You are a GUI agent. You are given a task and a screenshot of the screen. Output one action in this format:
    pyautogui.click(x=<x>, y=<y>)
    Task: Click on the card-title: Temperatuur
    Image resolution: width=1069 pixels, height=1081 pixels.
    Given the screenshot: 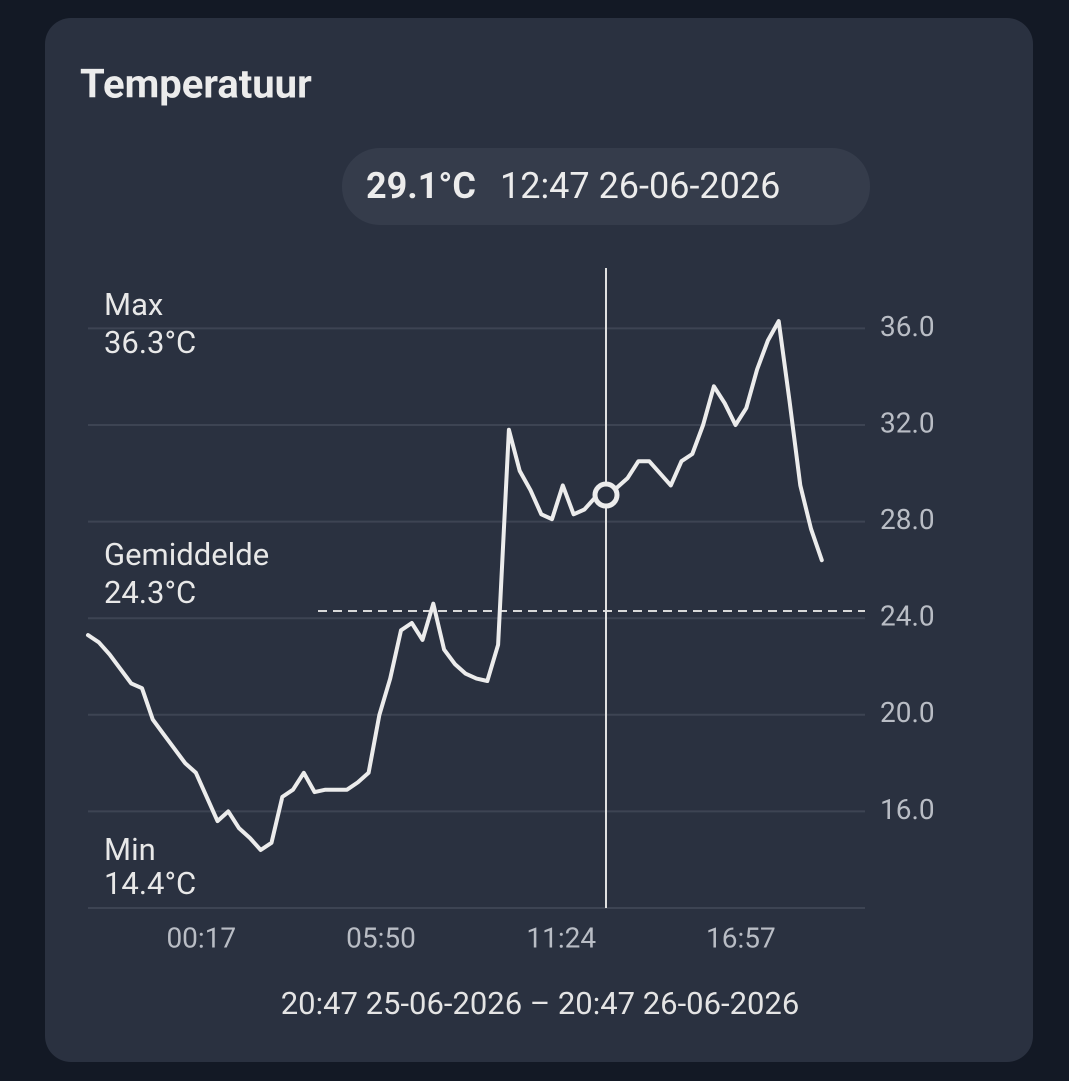 What is the action you would take?
    pyautogui.click(x=196, y=84)
    